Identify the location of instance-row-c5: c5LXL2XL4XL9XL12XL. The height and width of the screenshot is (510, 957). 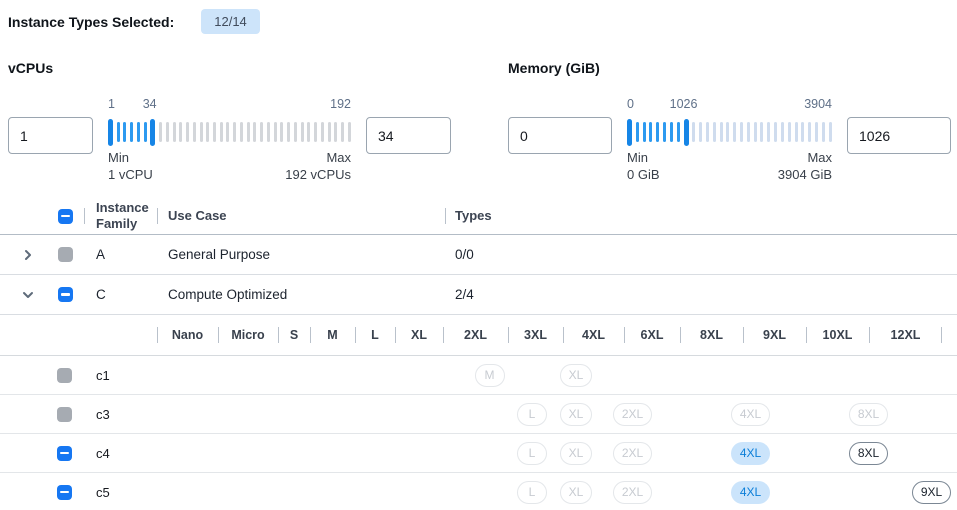
(478, 491).